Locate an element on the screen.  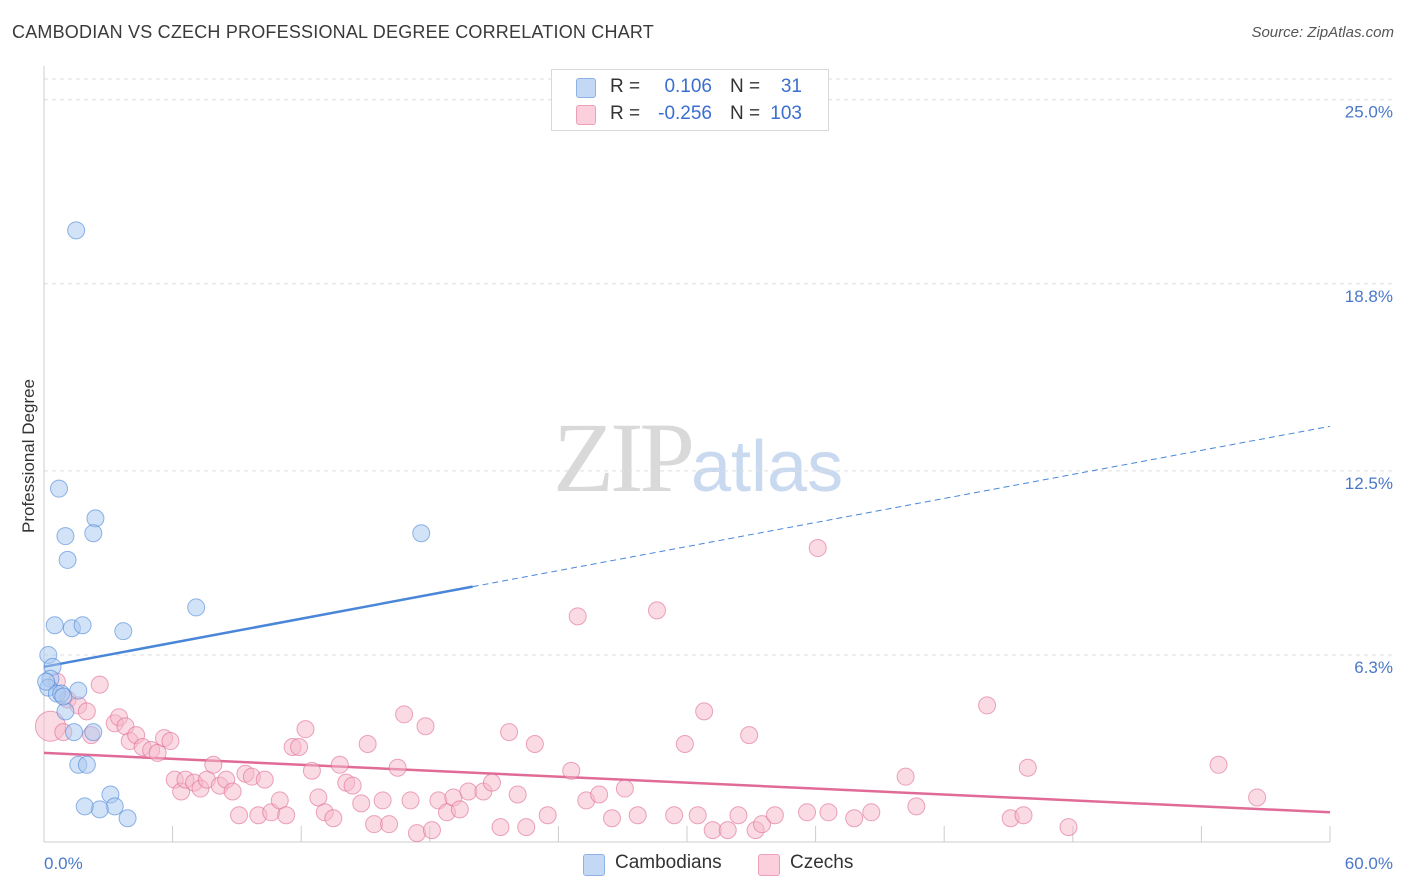
x-tick-label: 0.0% is located at coordinates (63, 863).